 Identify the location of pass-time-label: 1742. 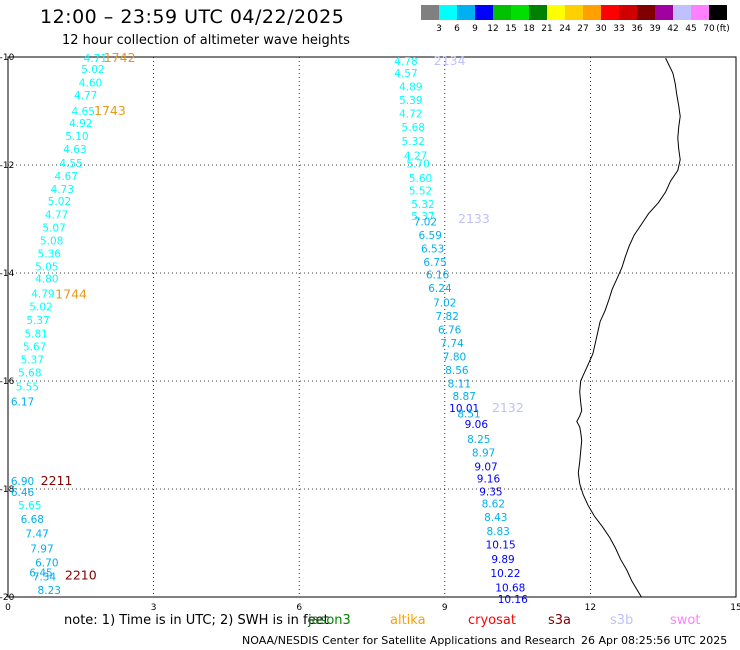
(120, 57).